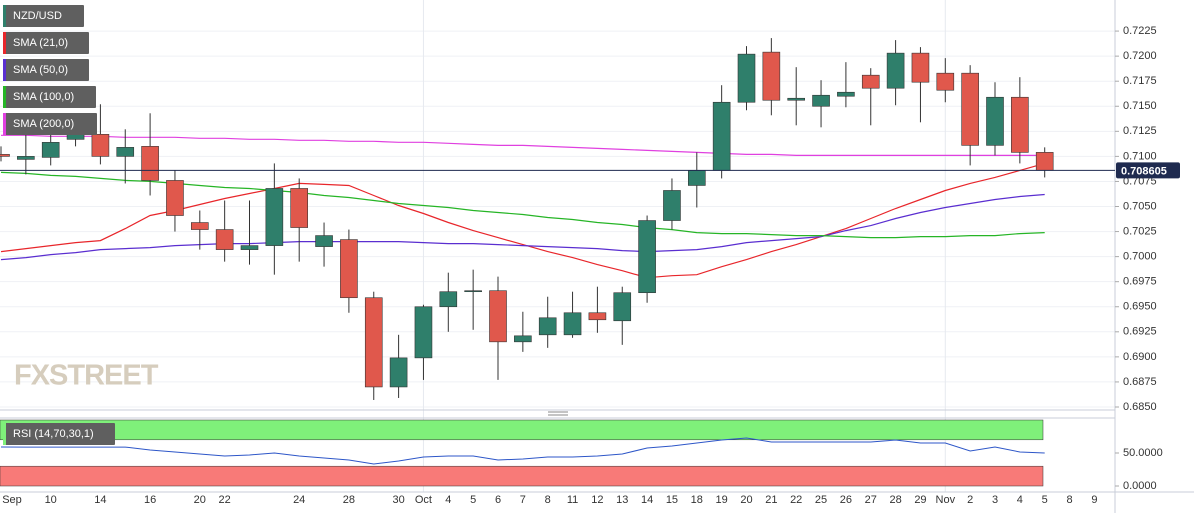 The width and height of the screenshot is (1194, 513). Describe the element at coordinates (1143, 453) in the screenshot. I see `y-tick-label: 50.0000` at that location.